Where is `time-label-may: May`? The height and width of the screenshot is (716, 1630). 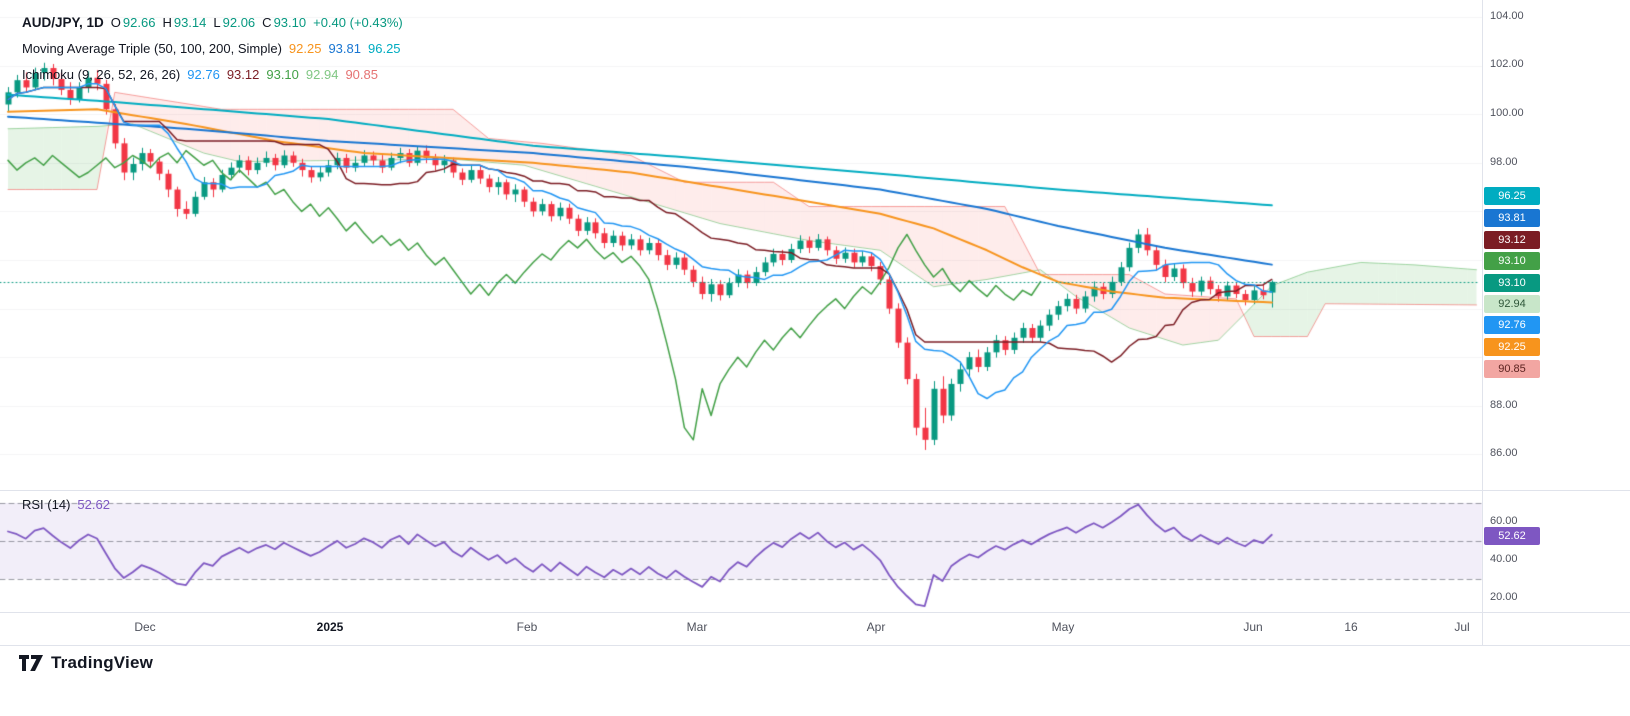
time-label-may: May is located at coordinates (1063, 627).